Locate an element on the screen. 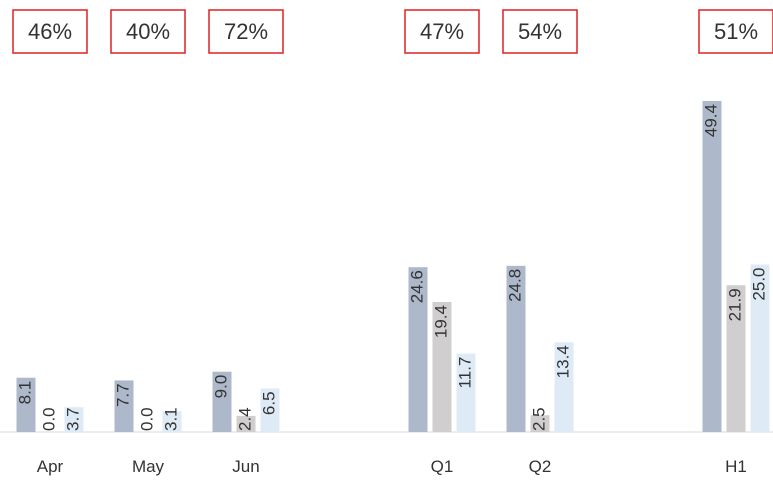 The height and width of the screenshot is (485, 773). percent-label: 54% is located at coordinates (540, 31).